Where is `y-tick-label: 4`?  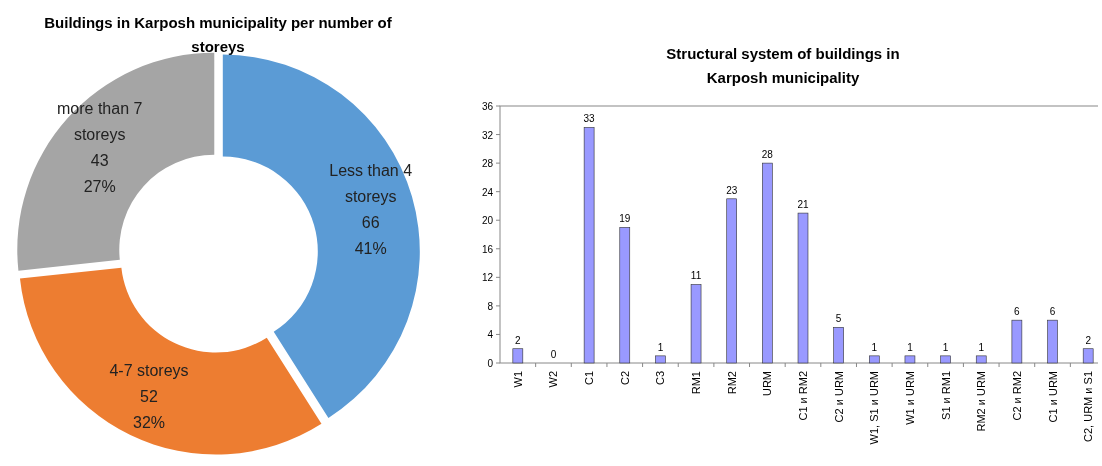 y-tick-label: 4 is located at coordinates (490, 335).